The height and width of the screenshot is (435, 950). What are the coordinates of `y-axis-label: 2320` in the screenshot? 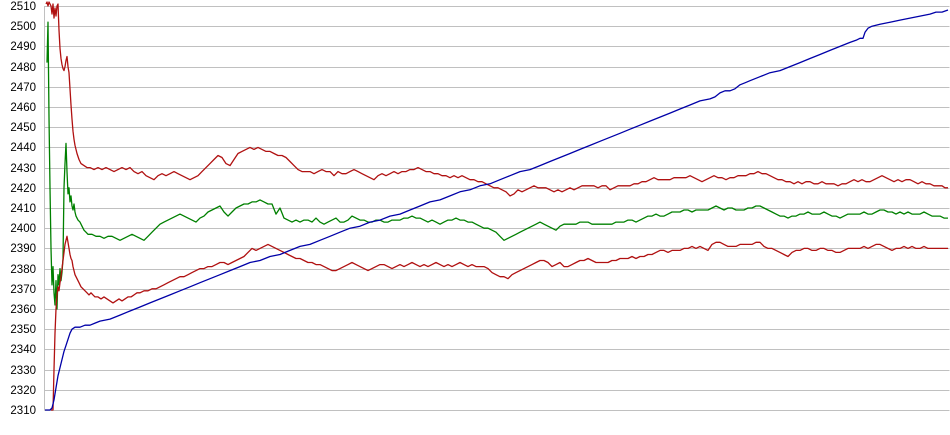 It's located at (23, 391).